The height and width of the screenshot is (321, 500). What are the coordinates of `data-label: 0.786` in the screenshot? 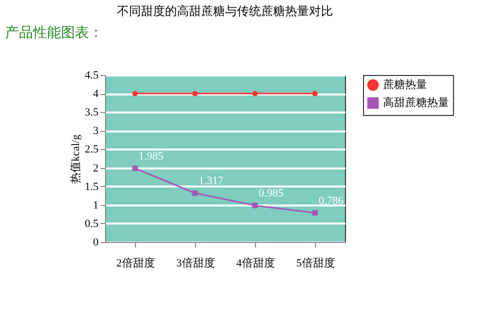 It's located at (331, 200).